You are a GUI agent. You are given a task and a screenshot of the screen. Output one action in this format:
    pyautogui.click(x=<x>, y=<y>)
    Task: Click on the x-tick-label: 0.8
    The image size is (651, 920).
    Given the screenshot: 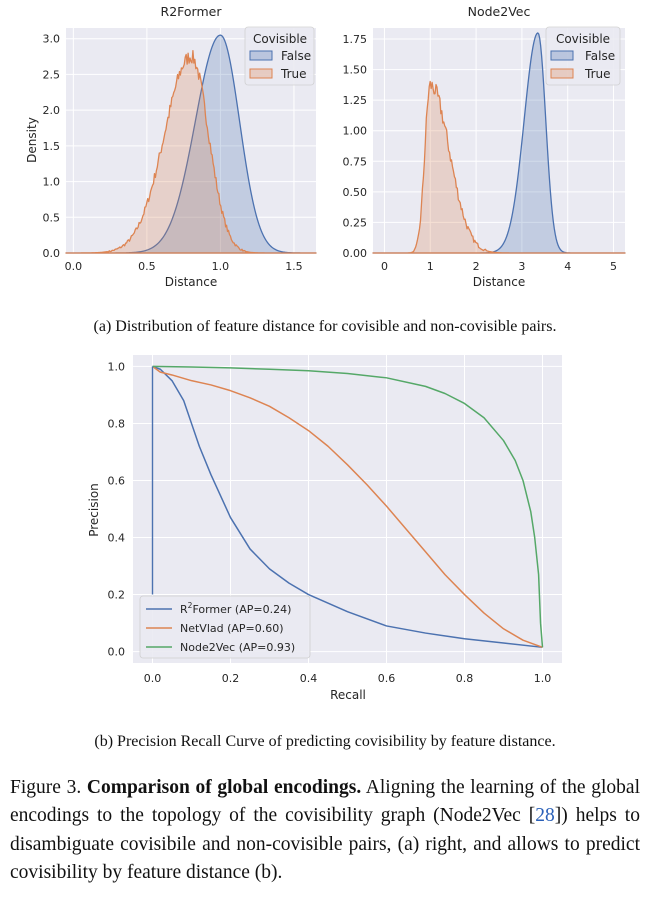 What is the action you would take?
    pyautogui.click(x=465, y=678)
    